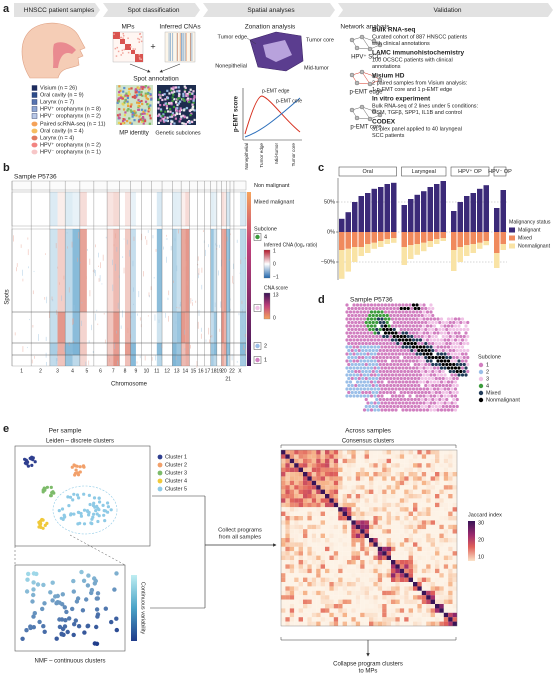 The width and height of the screenshot is (557, 685). Describe the element at coordinates (276, 288) in the screenshot. I see `label: CNA score` at that location.